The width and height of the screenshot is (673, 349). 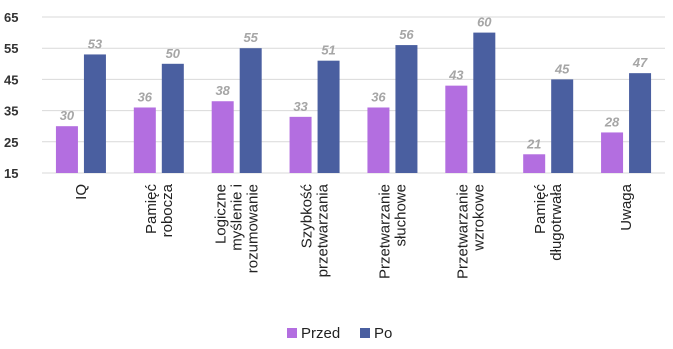 What do you see at coordinates (478, 218) in the screenshot?
I see `x-tick-label-line: wzrokowe` at bounding box center [478, 218].